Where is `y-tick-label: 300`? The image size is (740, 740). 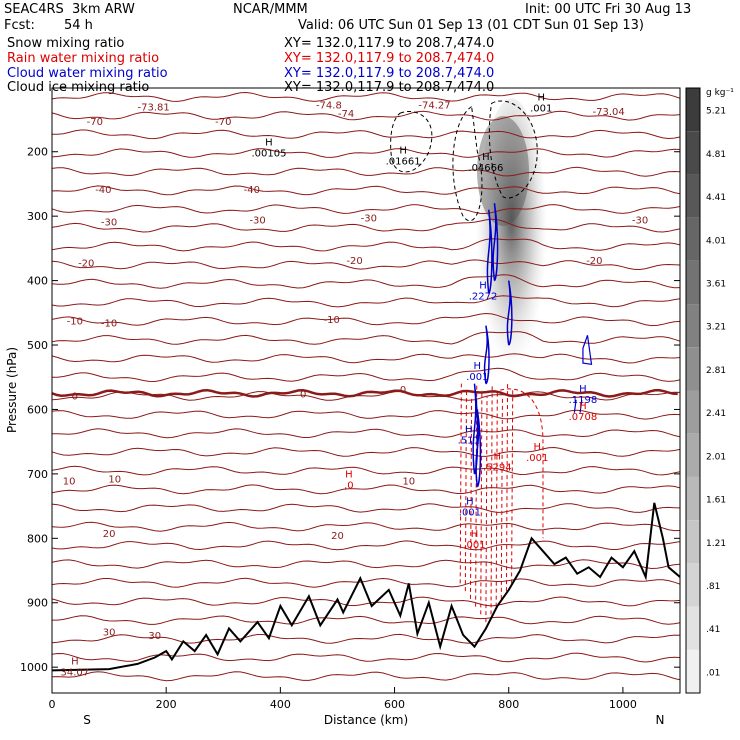 y-tick-label: 300 is located at coordinates (37, 216).